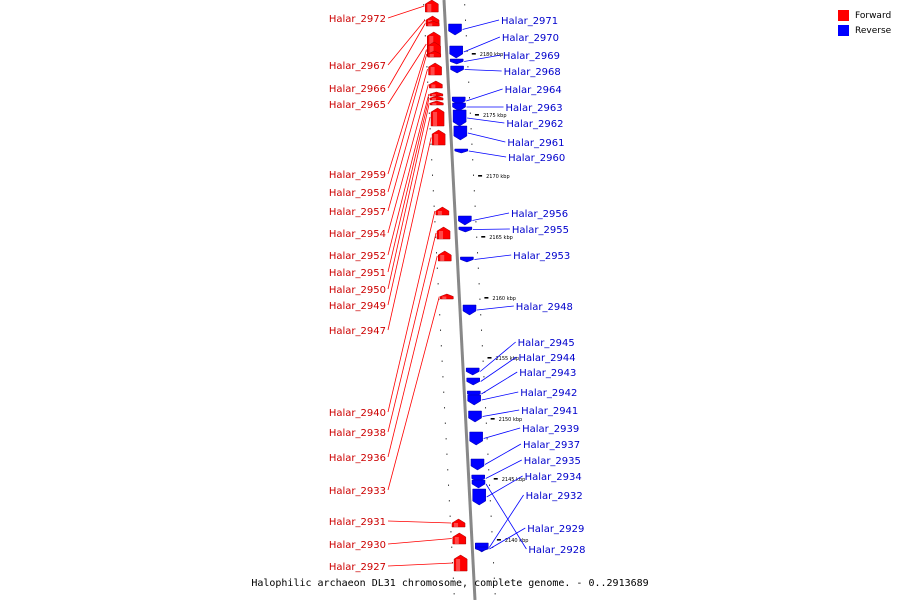  What do you see at coordinates (357, 66) in the screenshot?
I see `forward-gene-label: Halar_2967` at bounding box center [357, 66].